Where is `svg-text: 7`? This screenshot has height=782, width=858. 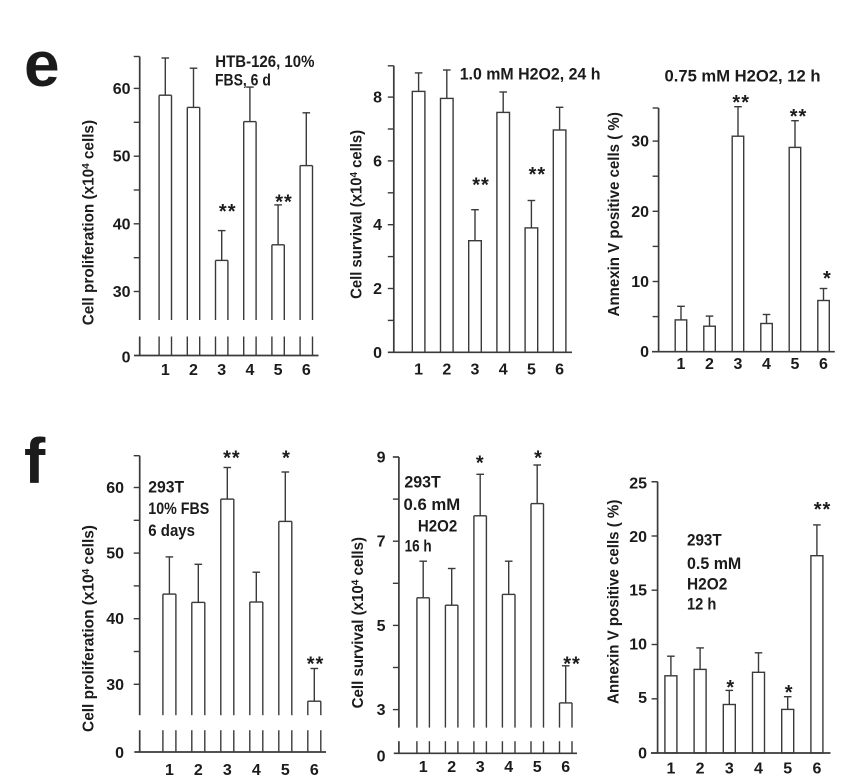
svg-text: 7 is located at coordinates (381, 542).